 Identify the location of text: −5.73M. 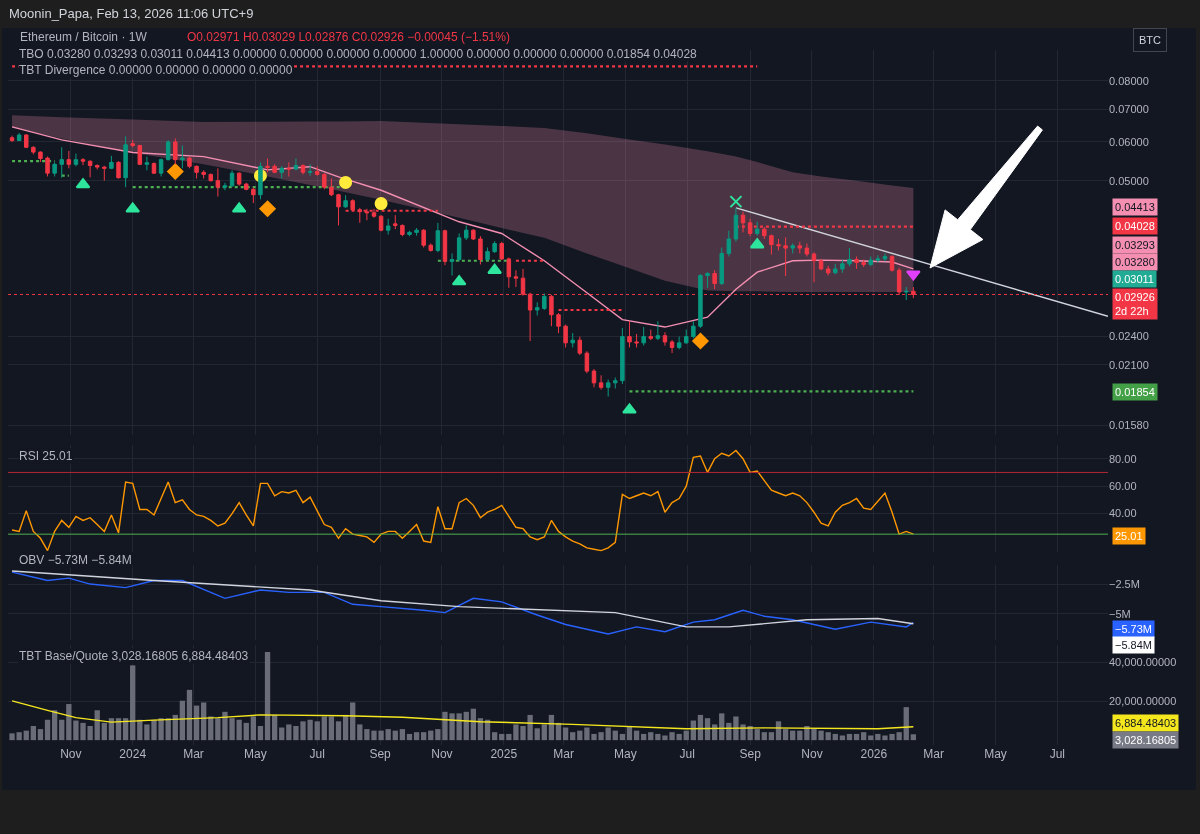
(1133, 629).